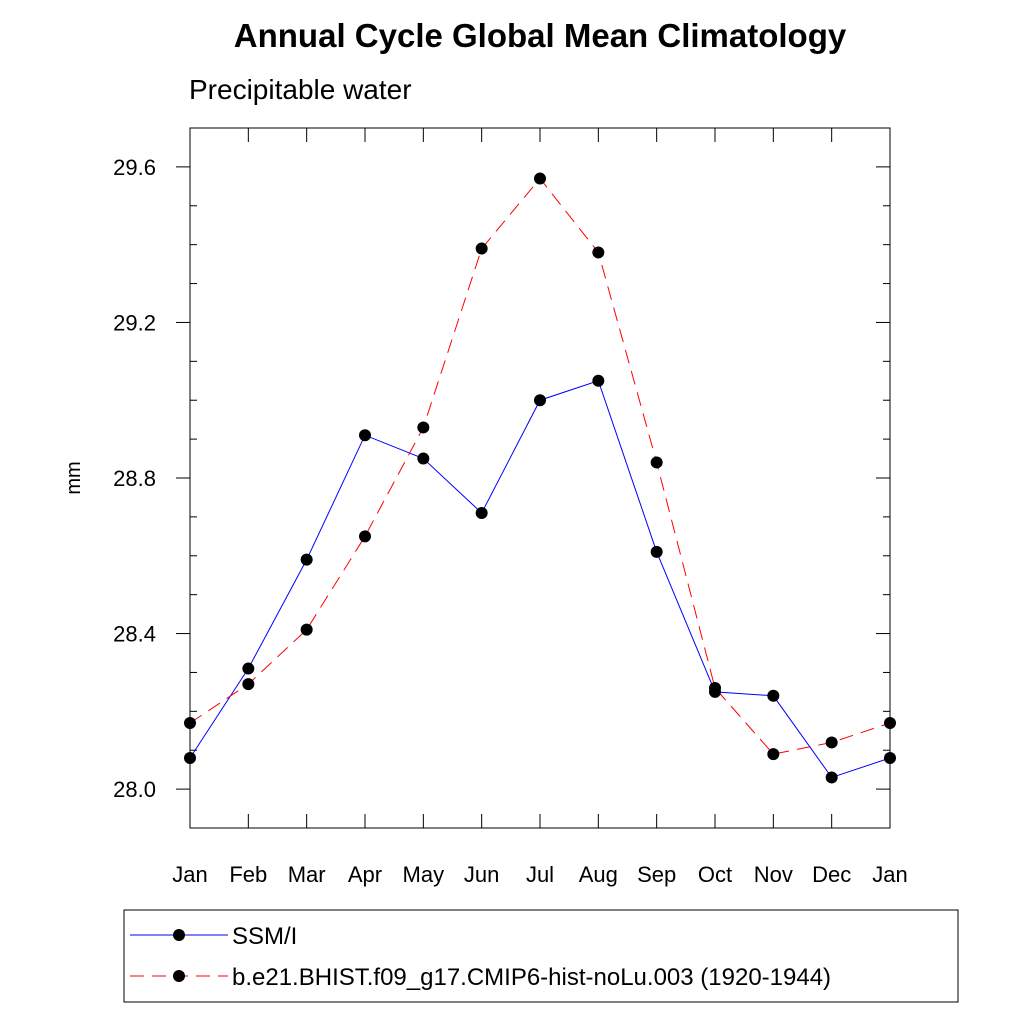 Image resolution: width=1024 pixels, height=1024 pixels. I want to click on y-tick-label: 28.4, so click(134, 634).